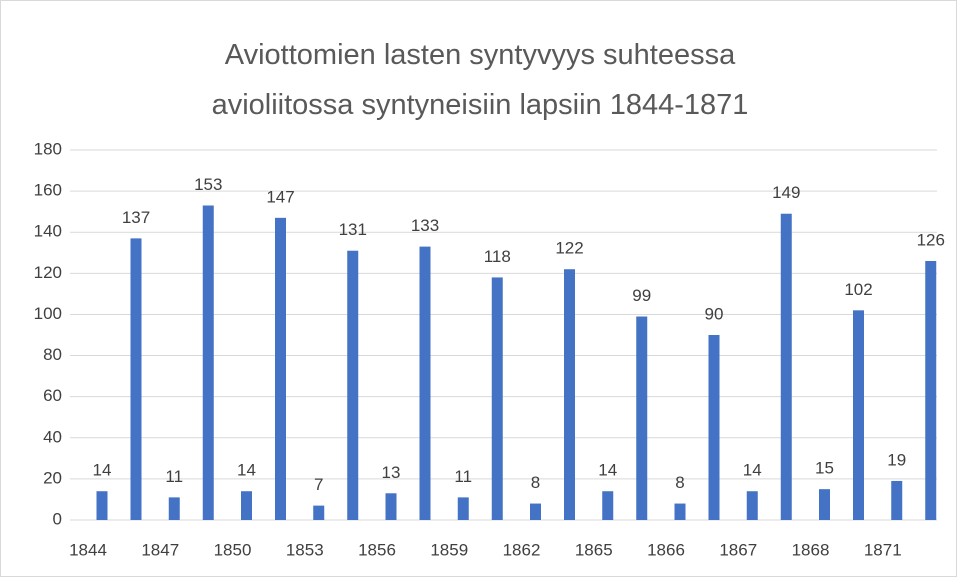 This screenshot has width=959, height=579. I want to click on data-label: 19, so click(896, 459).